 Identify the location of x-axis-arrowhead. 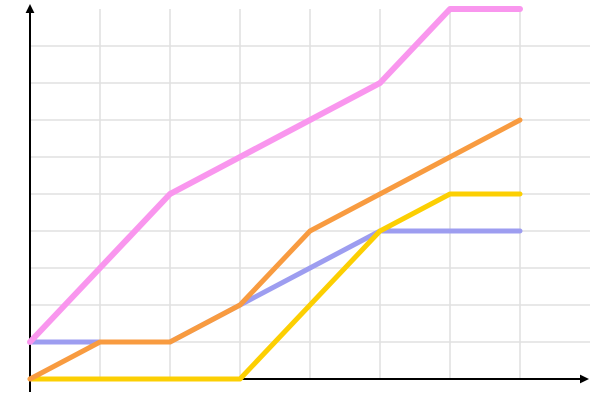
(584, 379).